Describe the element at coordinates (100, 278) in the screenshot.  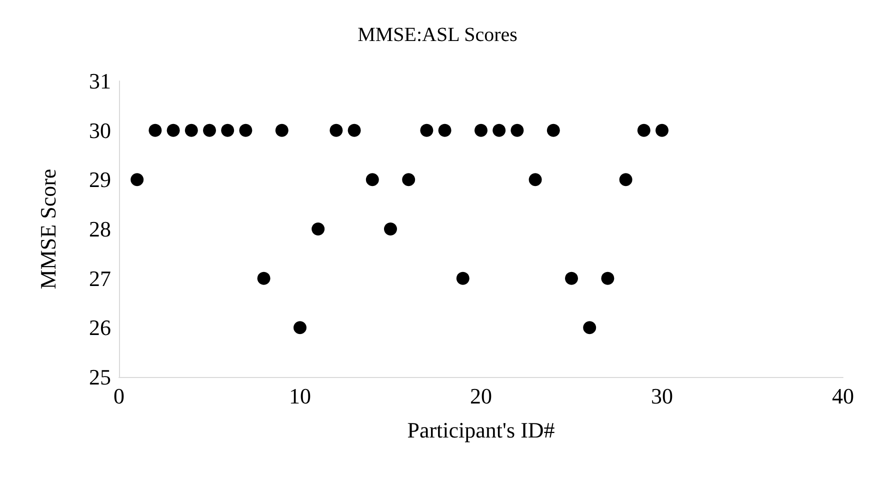
I see `y-tick-label: 27` at that location.